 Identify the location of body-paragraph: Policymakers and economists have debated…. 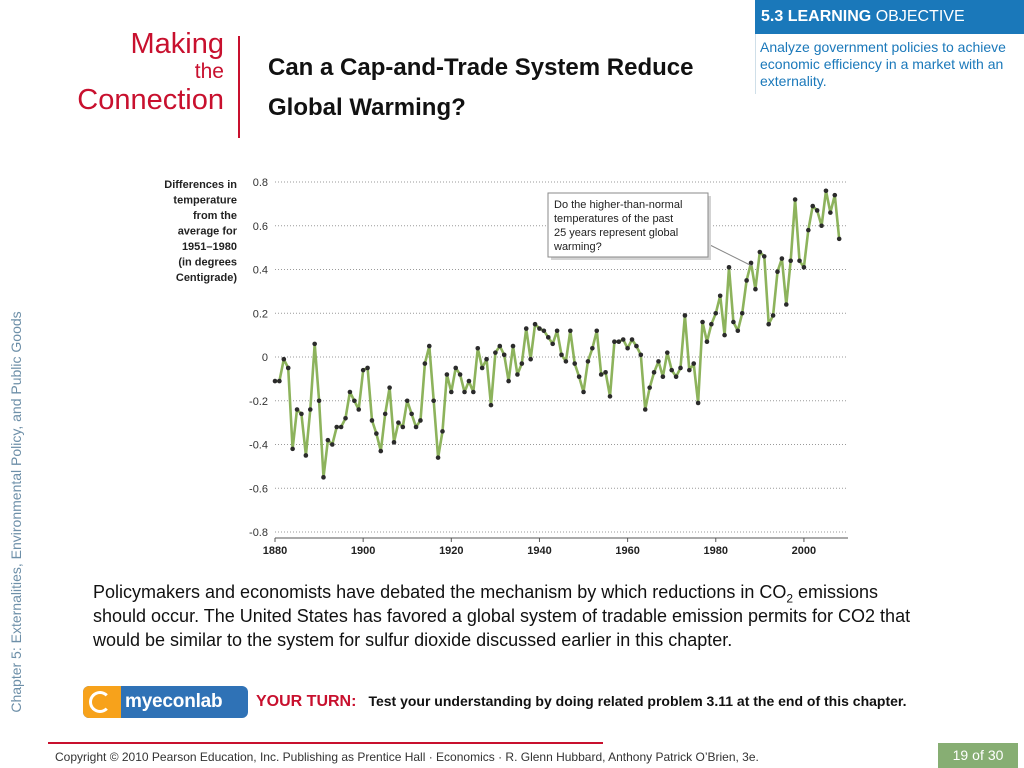
(508, 616).